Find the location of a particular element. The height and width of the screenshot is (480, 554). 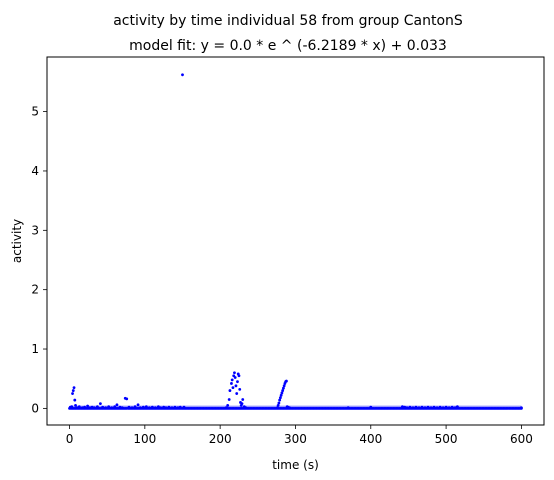

y-tick-label: 5 is located at coordinates (35, 112).